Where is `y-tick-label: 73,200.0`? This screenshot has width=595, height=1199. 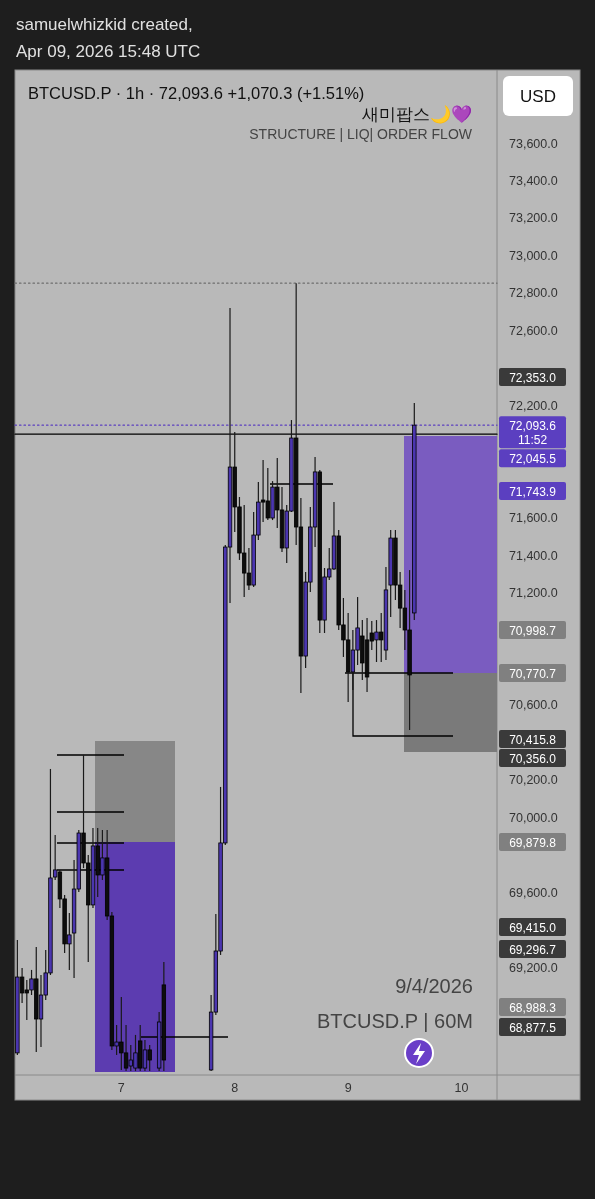
y-tick-label: 73,200.0 is located at coordinates (533, 218).